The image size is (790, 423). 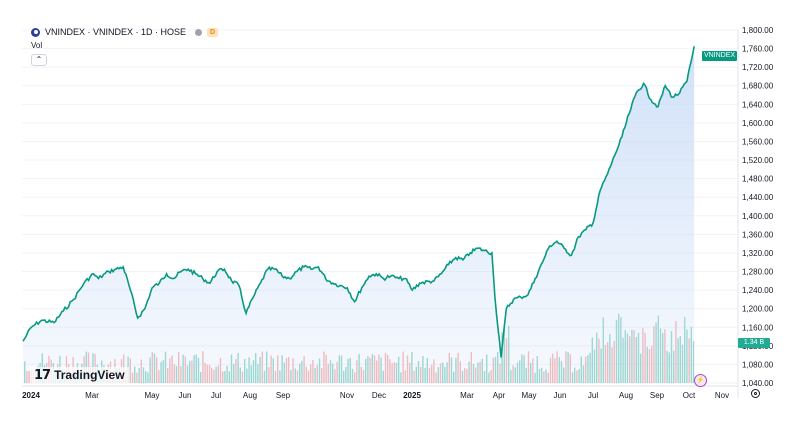 I want to click on tradingview-mark-icon: 17, so click(x=42, y=375).